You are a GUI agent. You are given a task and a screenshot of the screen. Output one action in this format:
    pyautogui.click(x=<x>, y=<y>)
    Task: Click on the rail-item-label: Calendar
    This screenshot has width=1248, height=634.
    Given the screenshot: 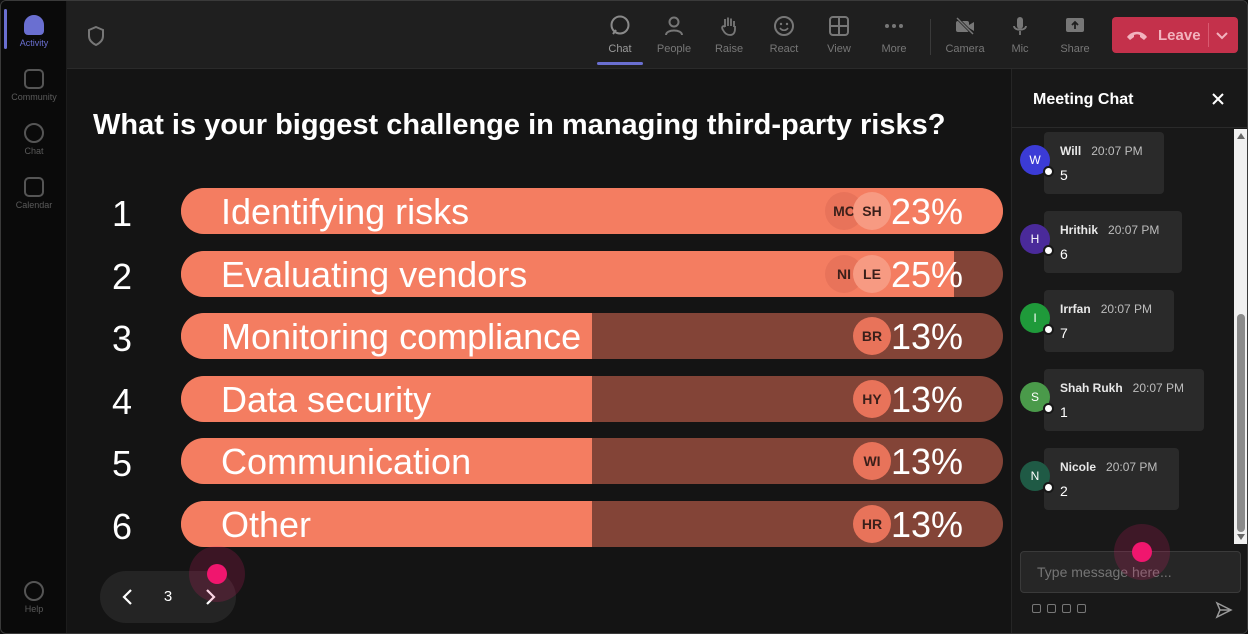 What is the action you would take?
    pyautogui.click(x=34, y=205)
    